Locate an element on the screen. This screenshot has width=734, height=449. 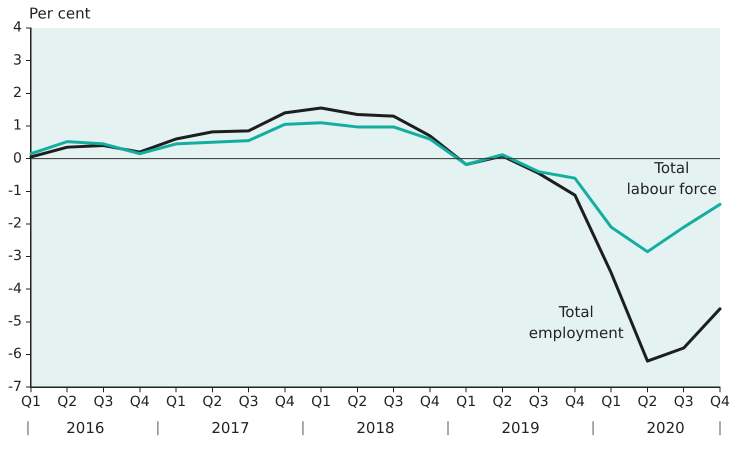
y-axis-title: Per cent is located at coordinates (59, 13).